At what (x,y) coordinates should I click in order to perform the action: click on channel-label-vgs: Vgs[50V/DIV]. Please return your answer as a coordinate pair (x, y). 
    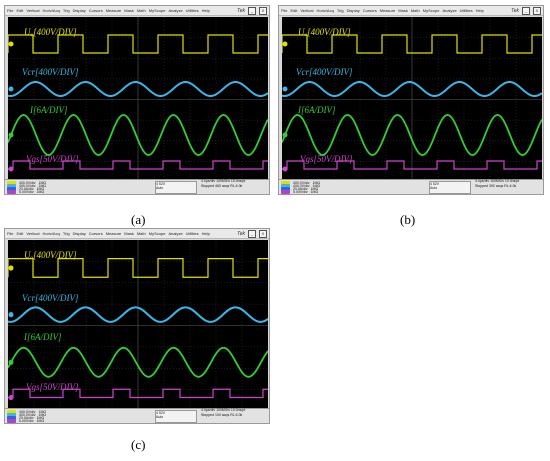
    Looking at the image, I should click on (326, 159).